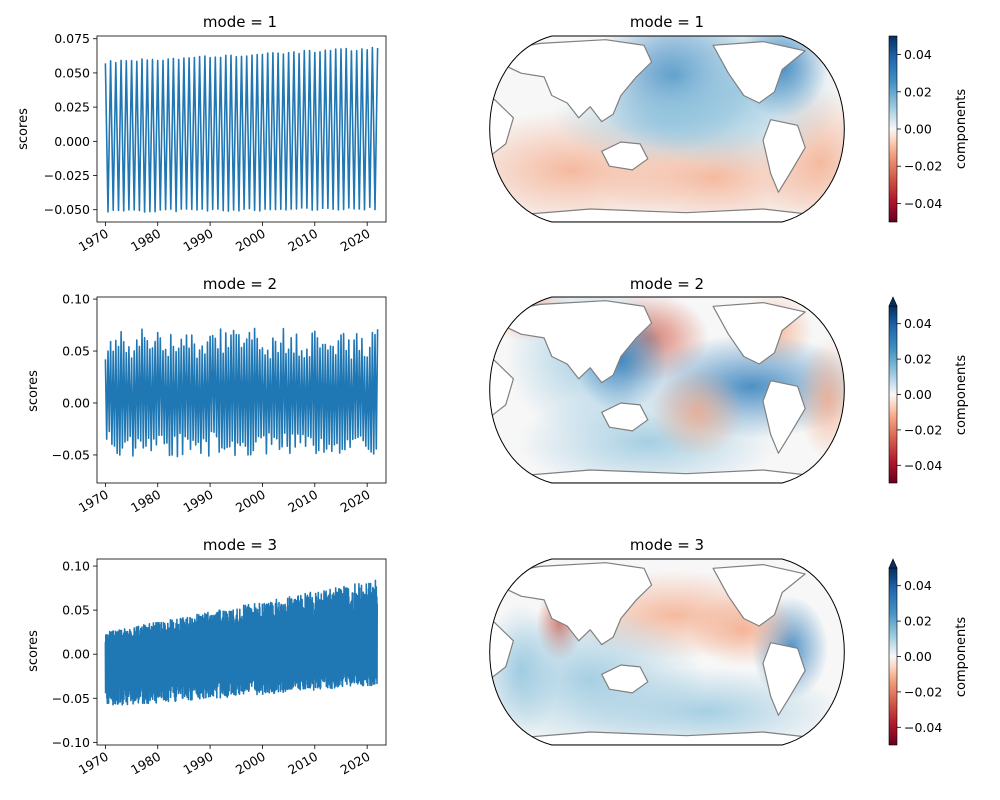 This screenshot has height=800, width=1000. Describe the element at coordinates (76, 610) in the screenshot. I see `y-tick-label: 0.05` at that location.